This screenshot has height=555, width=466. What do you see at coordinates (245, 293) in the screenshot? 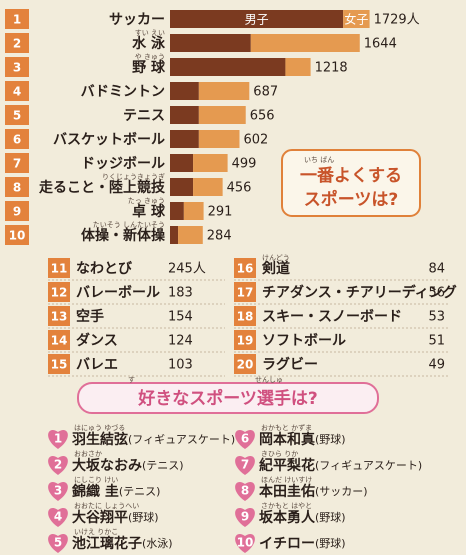
I see `rank: 17` at bounding box center [245, 293].